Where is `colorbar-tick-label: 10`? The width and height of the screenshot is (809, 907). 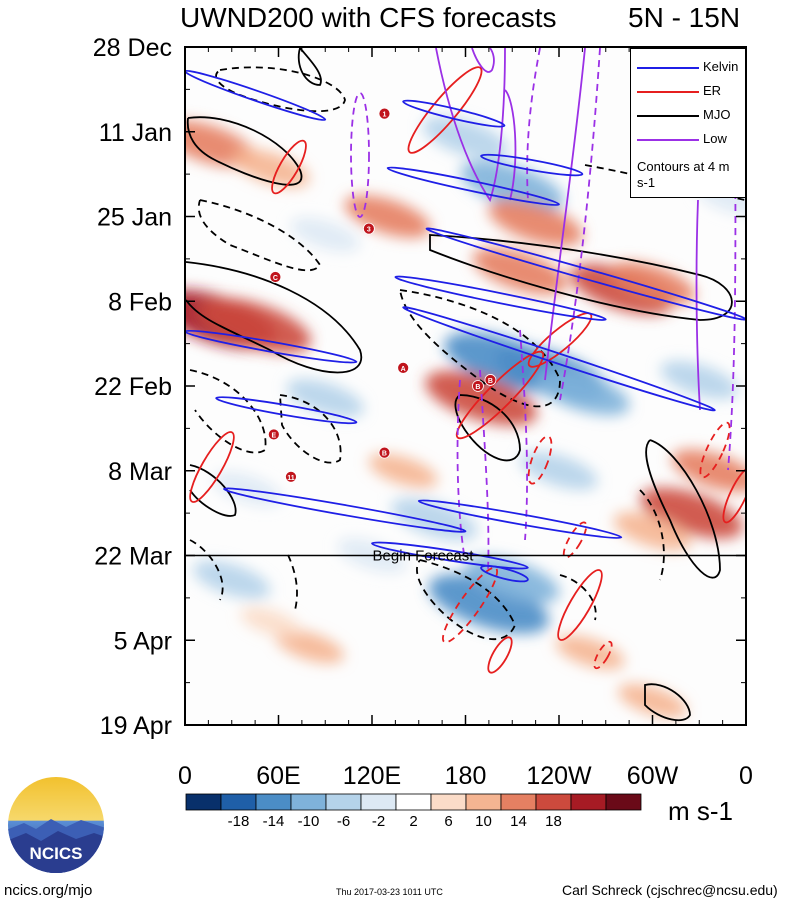
colorbar-tick-label: 10 is located at coordinates (483, 821).